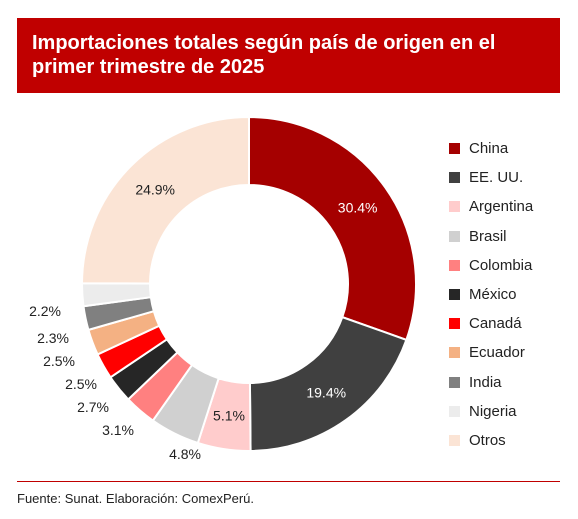 The image size is (578, 519). Describe the element at coordinates (501, 265) in the screenshot. I see `legend-label: Colombia` at that location.